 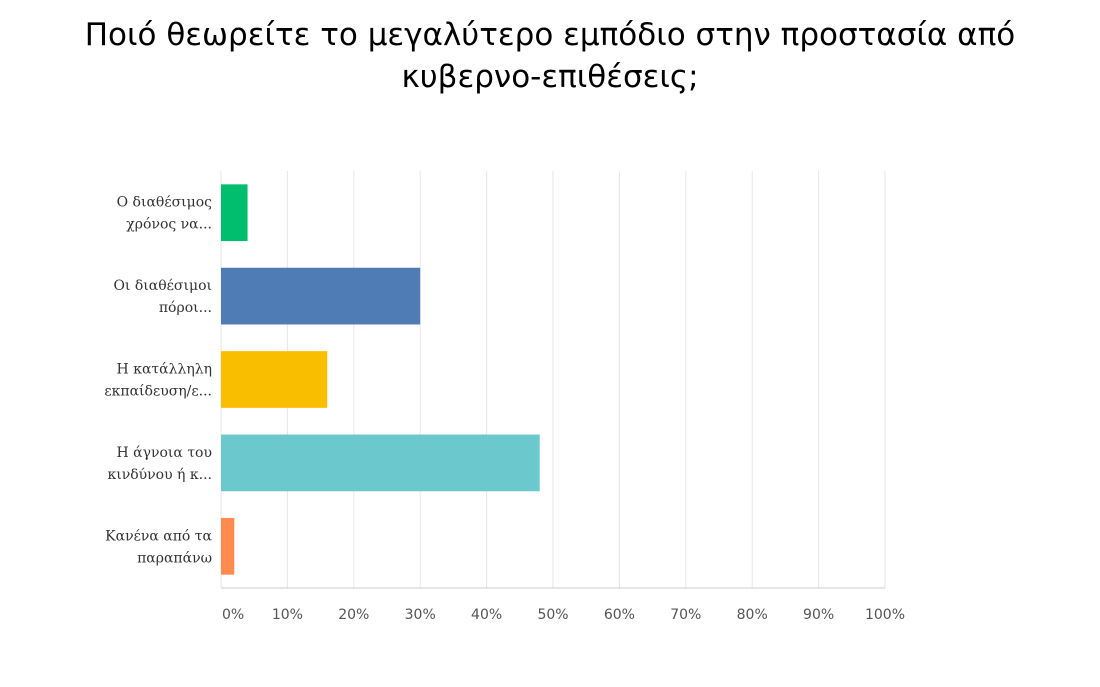 I want to click on category-label-line: Η άγνοια του, so click(x=165, y=453).